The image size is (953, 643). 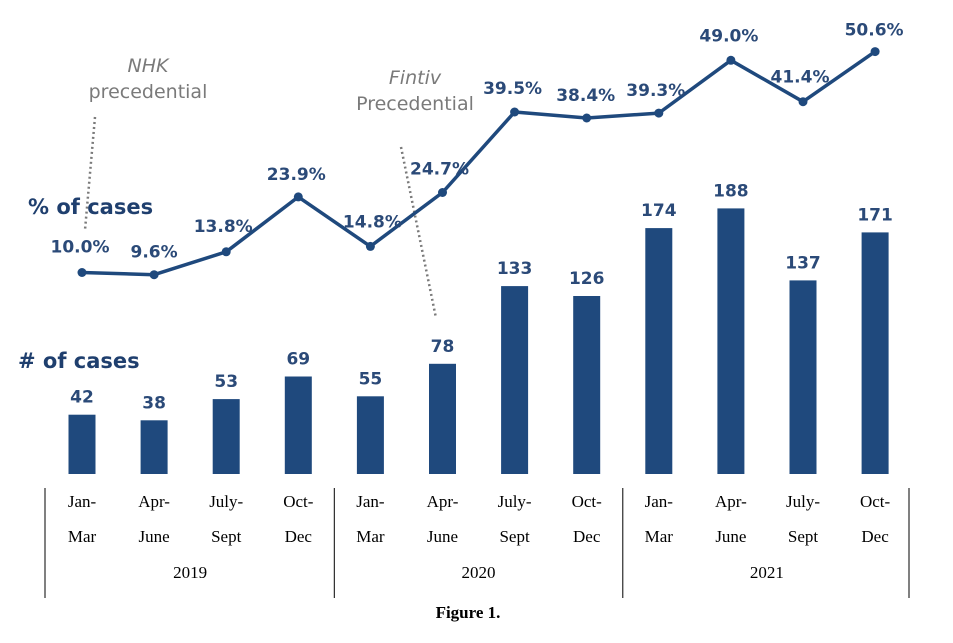 I want to click on bar-value-label: 133, so click(x=515, y=269).